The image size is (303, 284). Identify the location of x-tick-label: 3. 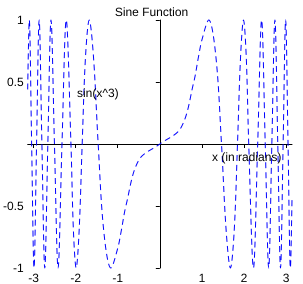
(286, 277).